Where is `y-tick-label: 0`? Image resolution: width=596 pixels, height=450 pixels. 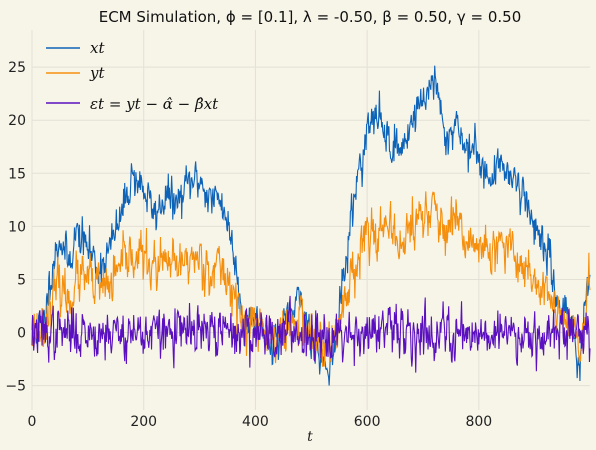
y-tick-label: 0 is located at coordinates (21, 334).